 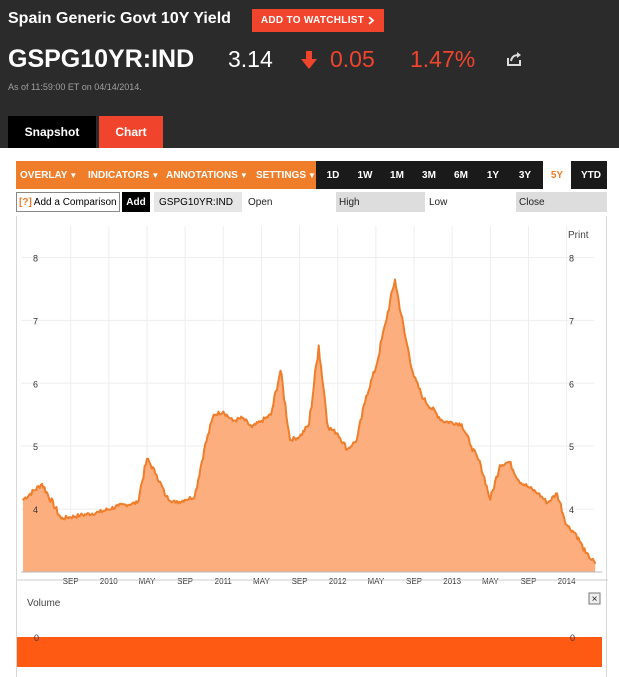 I want to click on close-value: Close, so click(x=561, y=202).